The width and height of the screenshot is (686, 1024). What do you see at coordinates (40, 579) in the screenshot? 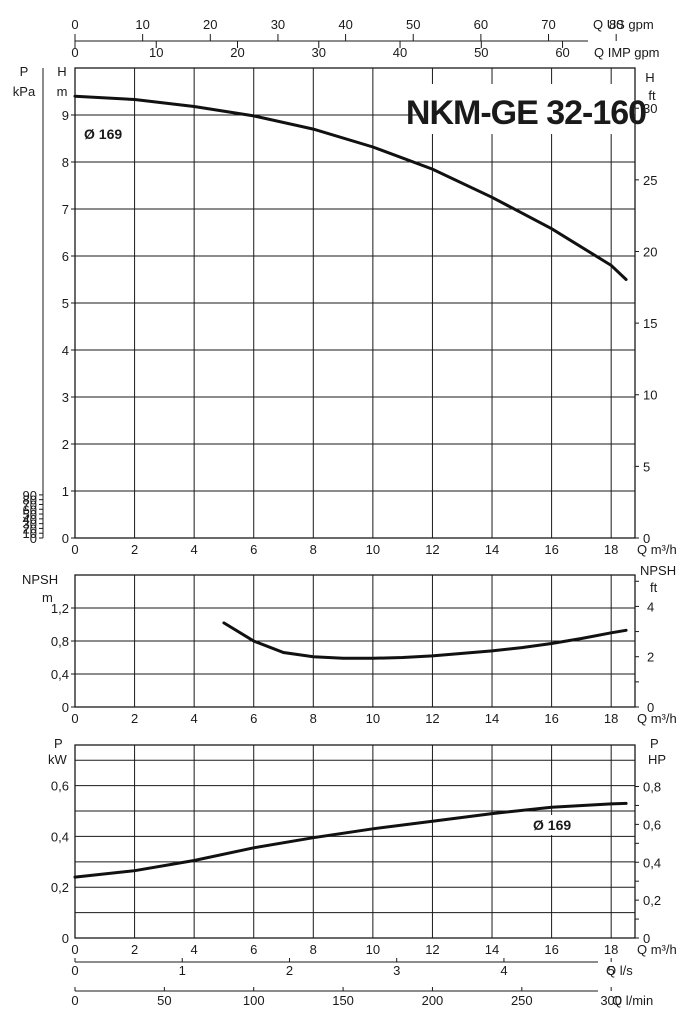
I see `npsh-axis-title: NPSH` at bounding box center [40, 579].